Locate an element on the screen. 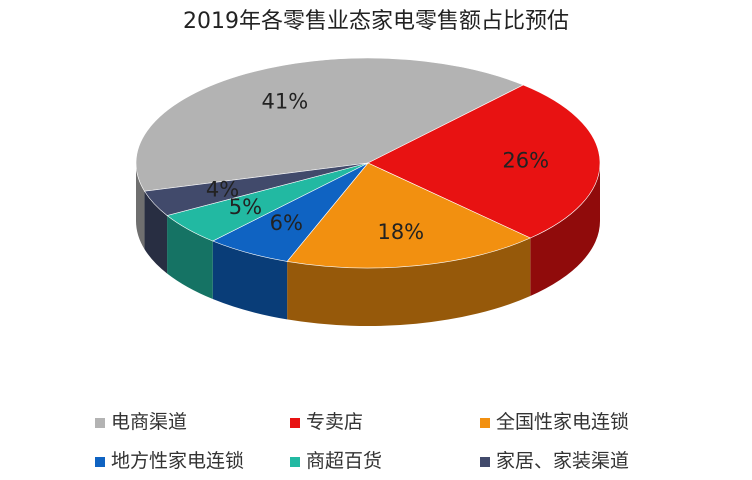 The height and width of the screenshot is (480, 752). data-label: 41% is located at coordinates (285, 101).